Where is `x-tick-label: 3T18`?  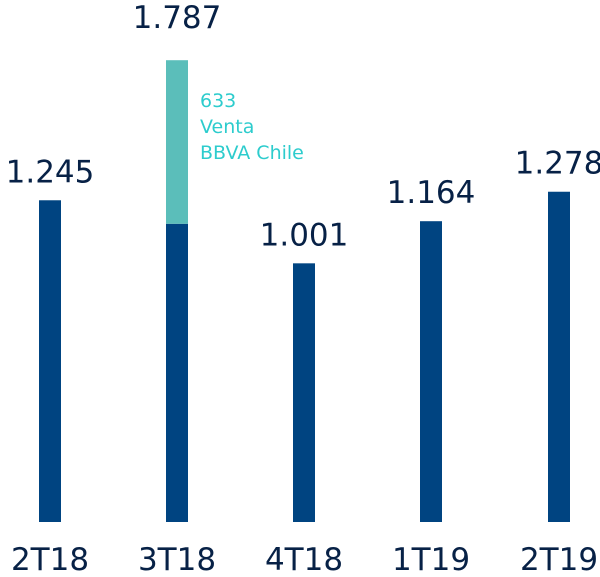 x-tick-label: 3T18 is located at coordinates (177, 559).